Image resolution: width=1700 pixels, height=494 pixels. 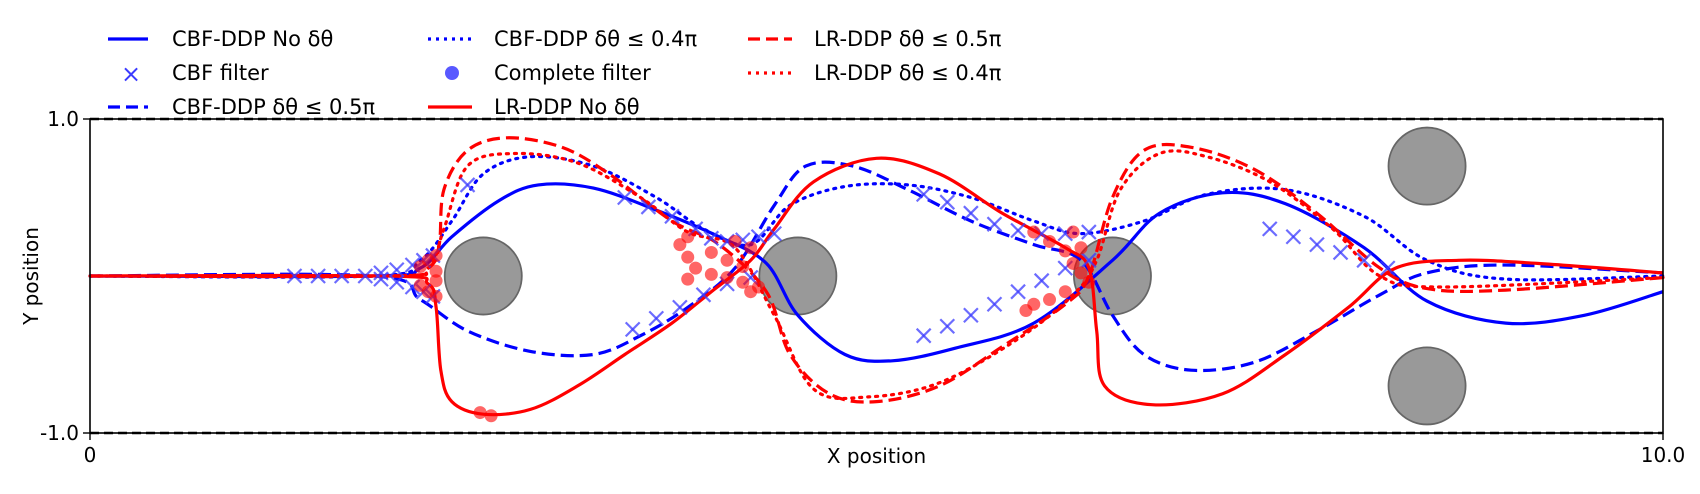 I want to click on legend-item-1: × CBF filter, so click(x=195, y=74).